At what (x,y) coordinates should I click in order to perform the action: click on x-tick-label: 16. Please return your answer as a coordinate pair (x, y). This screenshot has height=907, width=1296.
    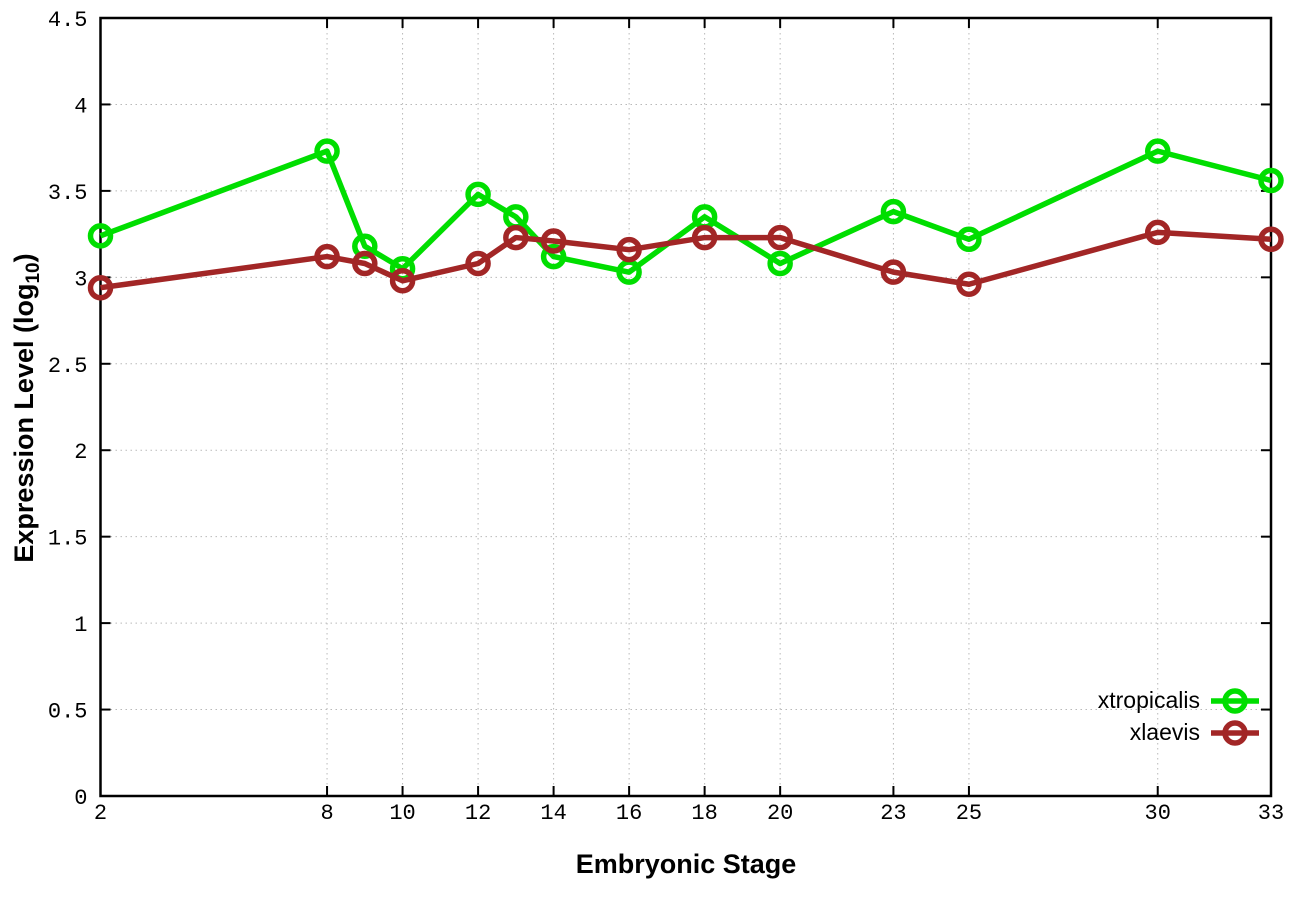
    Looking at the image, I should click on (629, 813).